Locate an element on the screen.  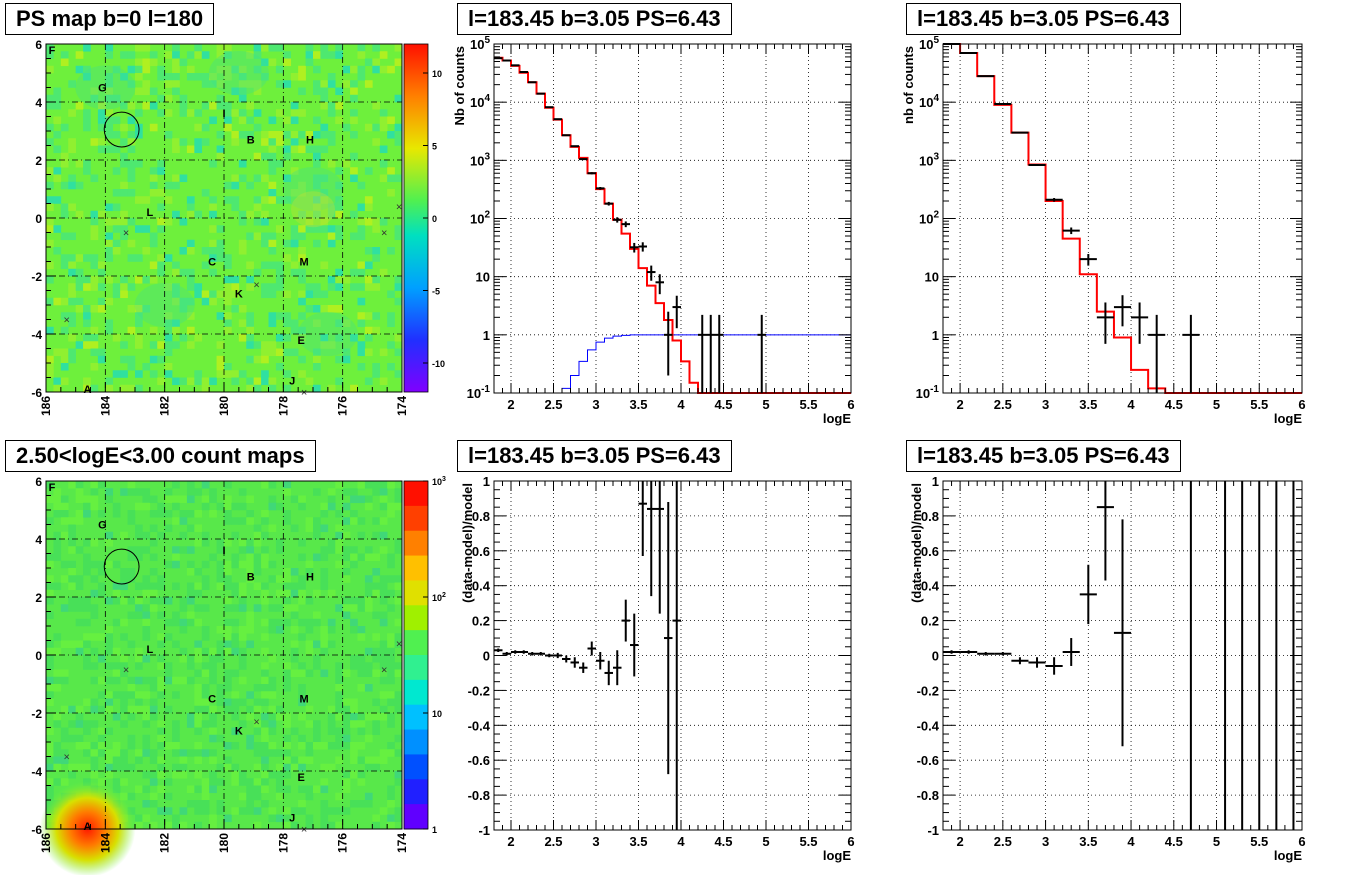
source-label: H is located at coordinates (310, 578).